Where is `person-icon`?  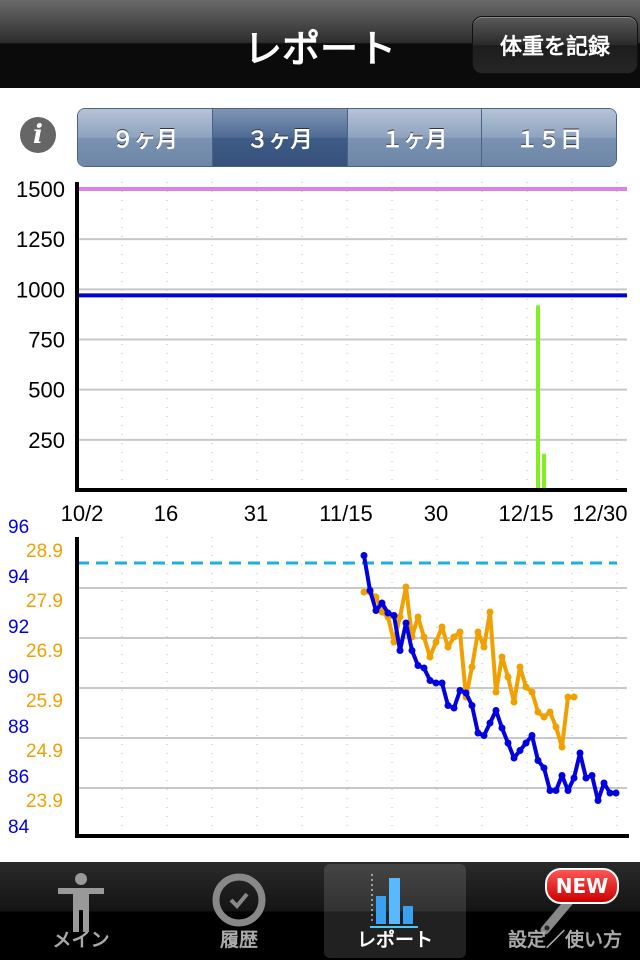 person-icon is located at coordinates (81, 902).